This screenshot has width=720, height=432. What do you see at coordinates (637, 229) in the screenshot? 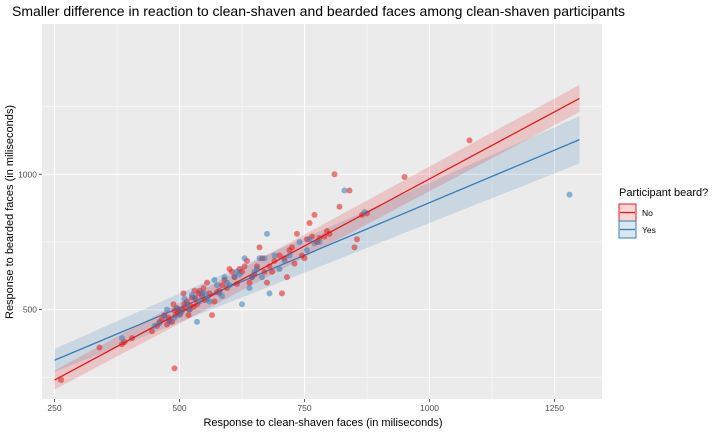
I see `legend-item-yes: Yes` at bounding box center [637, 229].